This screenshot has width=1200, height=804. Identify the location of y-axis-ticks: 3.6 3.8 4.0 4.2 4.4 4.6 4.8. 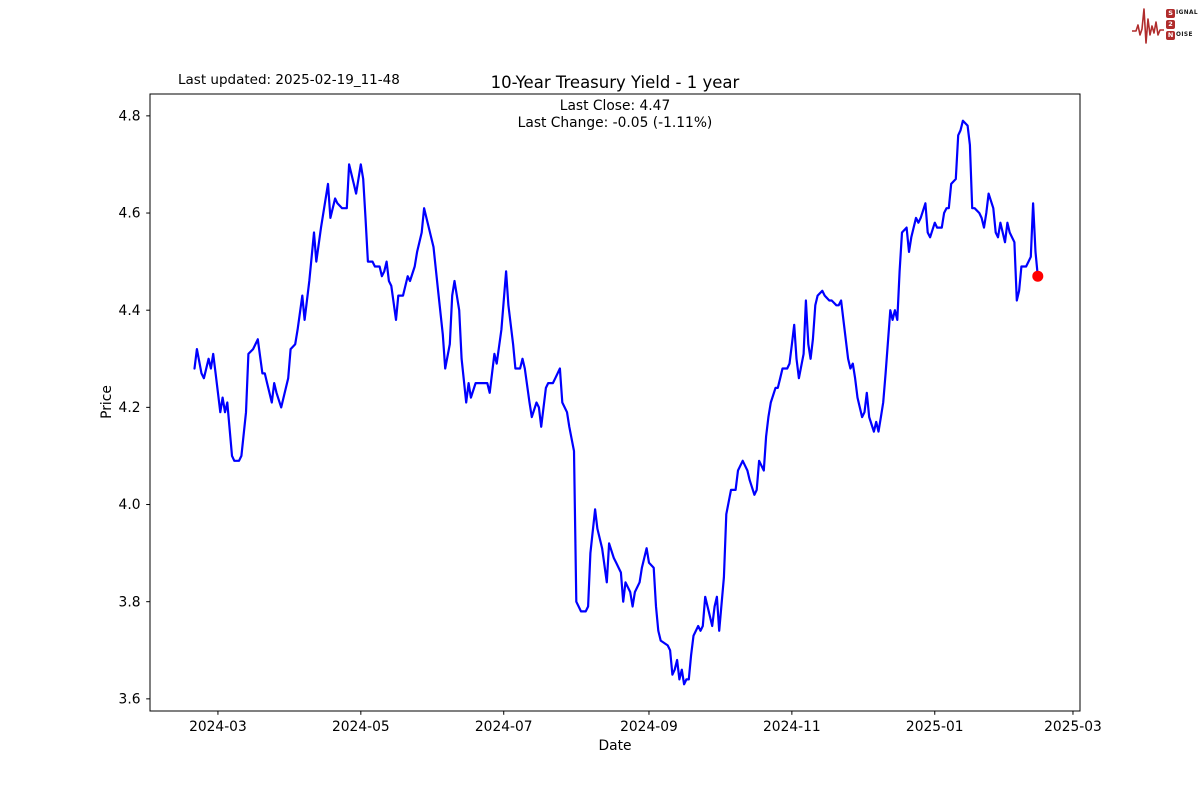
(134, 407).